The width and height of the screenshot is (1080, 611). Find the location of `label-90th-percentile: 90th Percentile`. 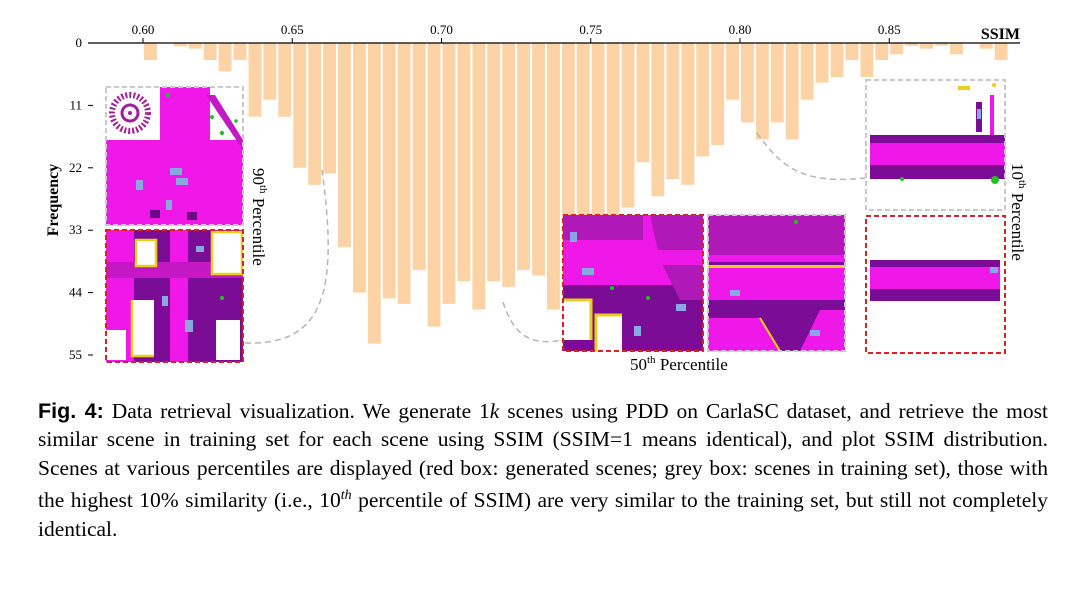

label-90th-percentile: 90th Percentile is located at coordinates (259, 217).